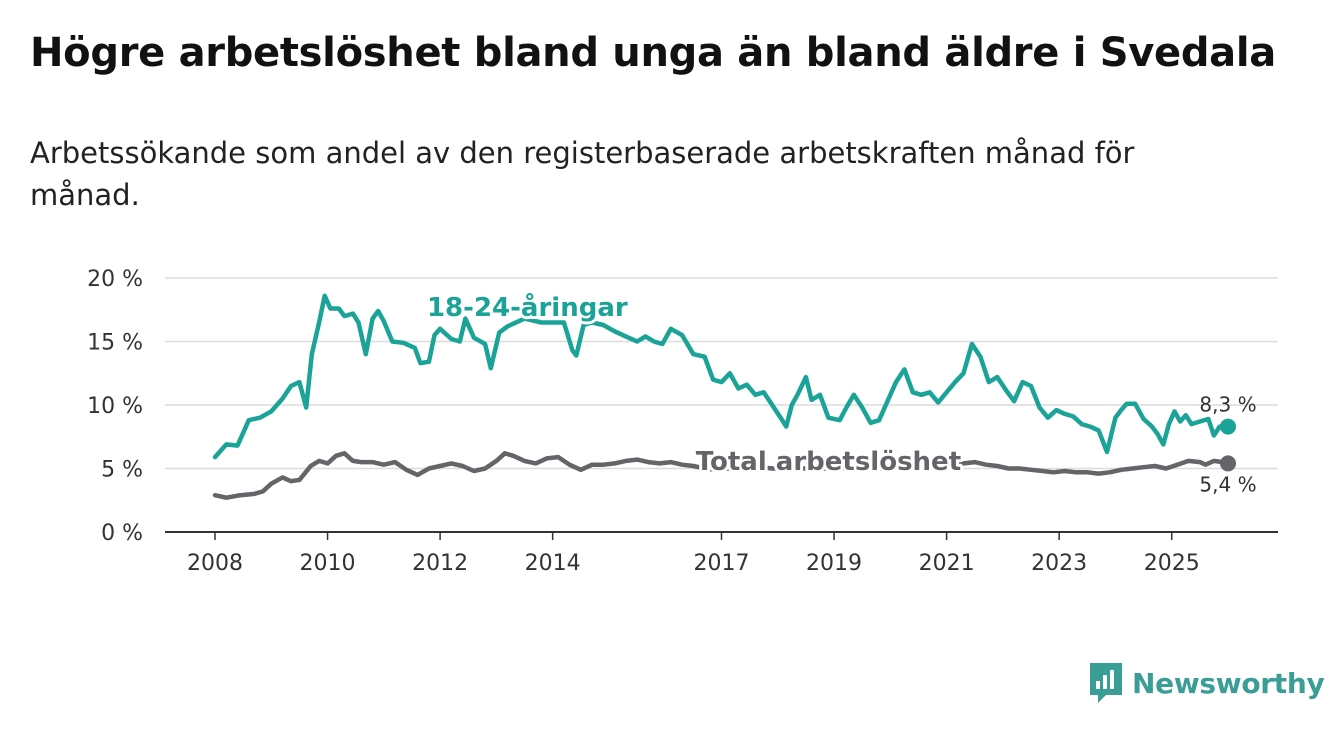 The width and height of the screenshot is (1340, 734). I want to click on x-tick-label: 2008, so click(215, 563).